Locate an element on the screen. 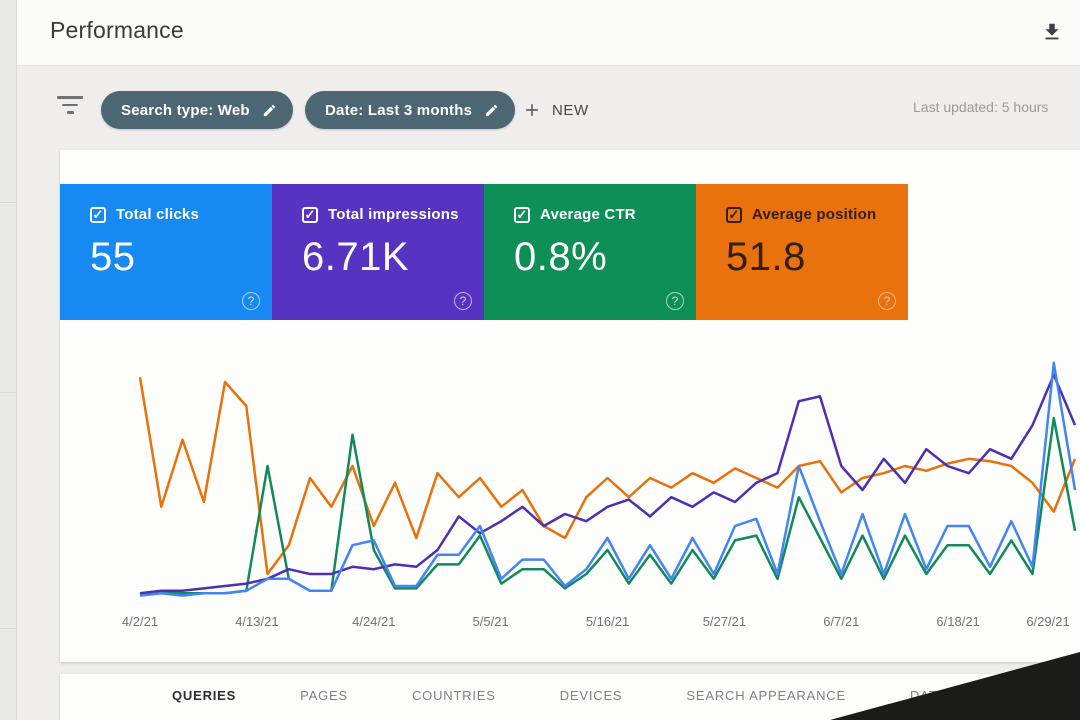  average-ctr-card: ✓ Average CTR 0.8% ? is located at coordinates (590, 252).